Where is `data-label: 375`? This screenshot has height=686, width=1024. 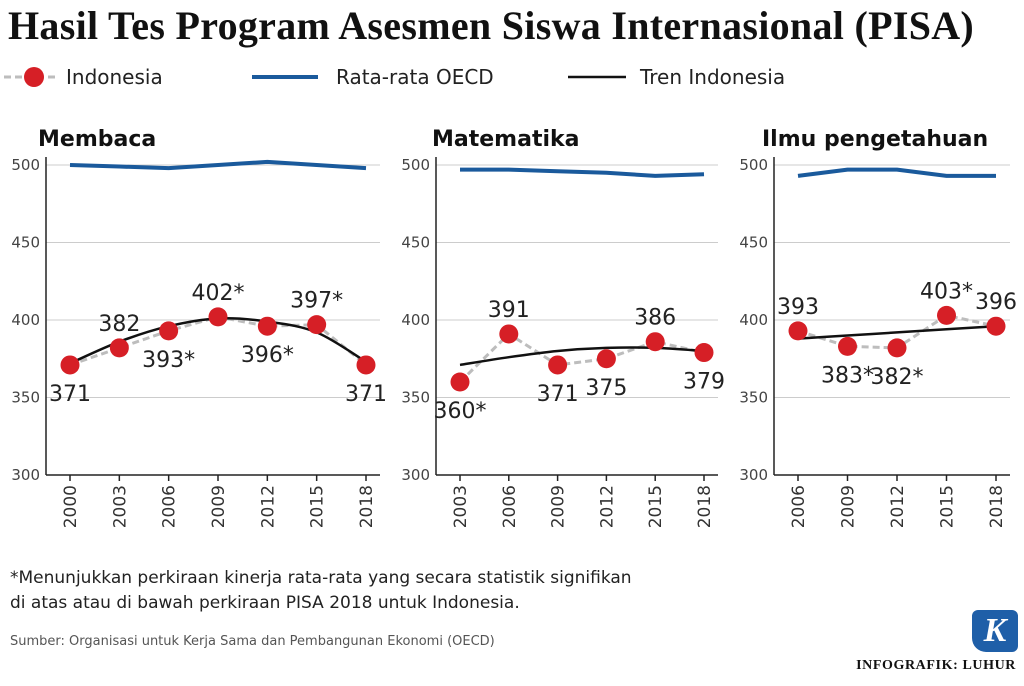
data-label: 375 is located at coordinates (606, 388).